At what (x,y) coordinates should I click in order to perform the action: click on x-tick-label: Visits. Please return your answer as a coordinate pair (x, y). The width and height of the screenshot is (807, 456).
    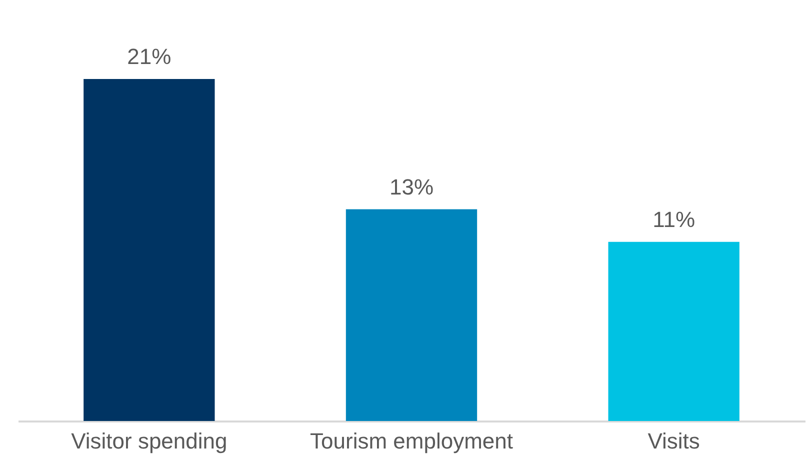
    Looking at the image, I should click on (674, 441).